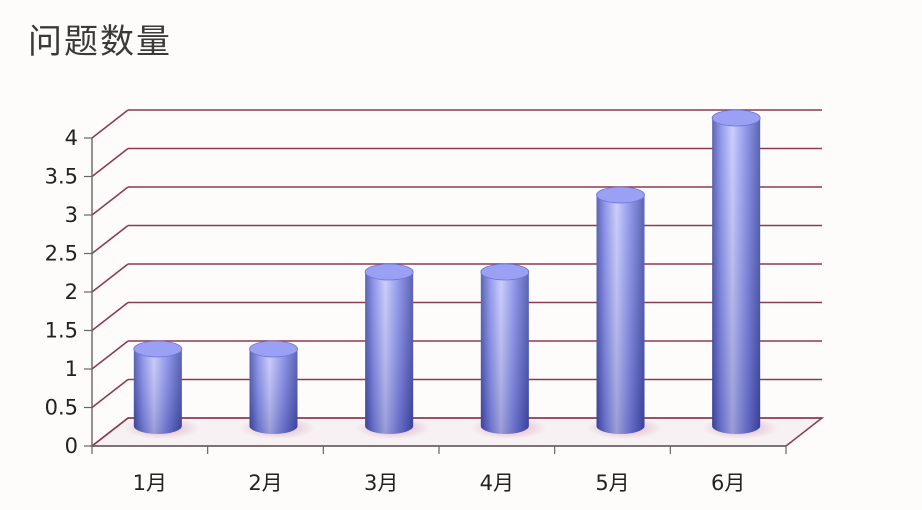 Image resolution: width=922 pixels, height=510 pixels. What do you see at coordinates (71, 369) in the screenshot?
I see `y-tick-label: 1` at bounding box center [71, 369].